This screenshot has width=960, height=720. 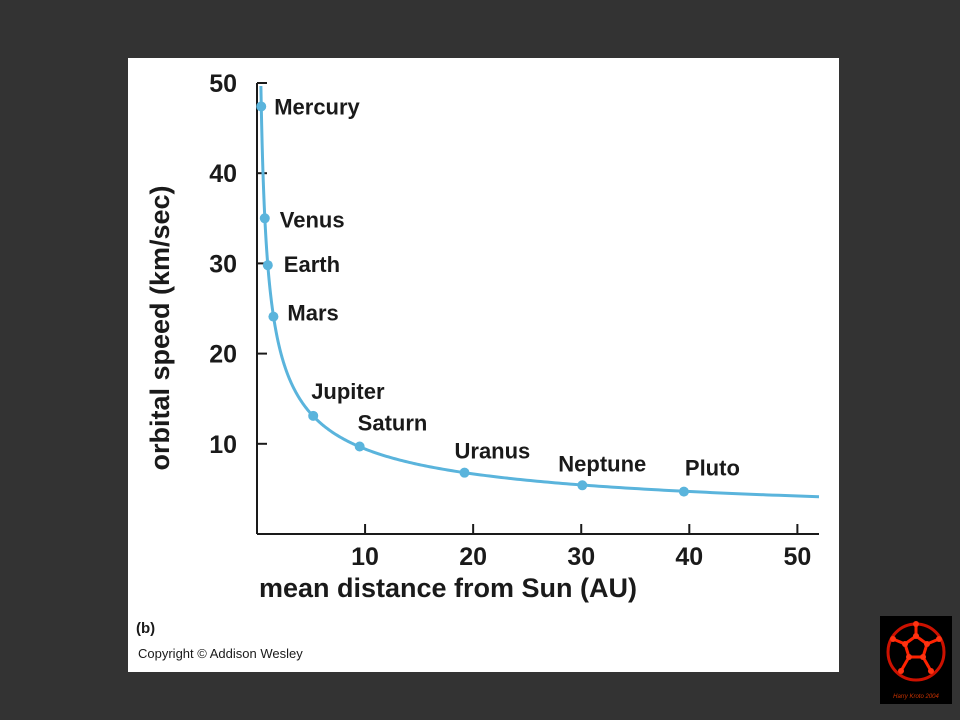 I want to click on label-venus: Venus, so click(x=312, y=219).